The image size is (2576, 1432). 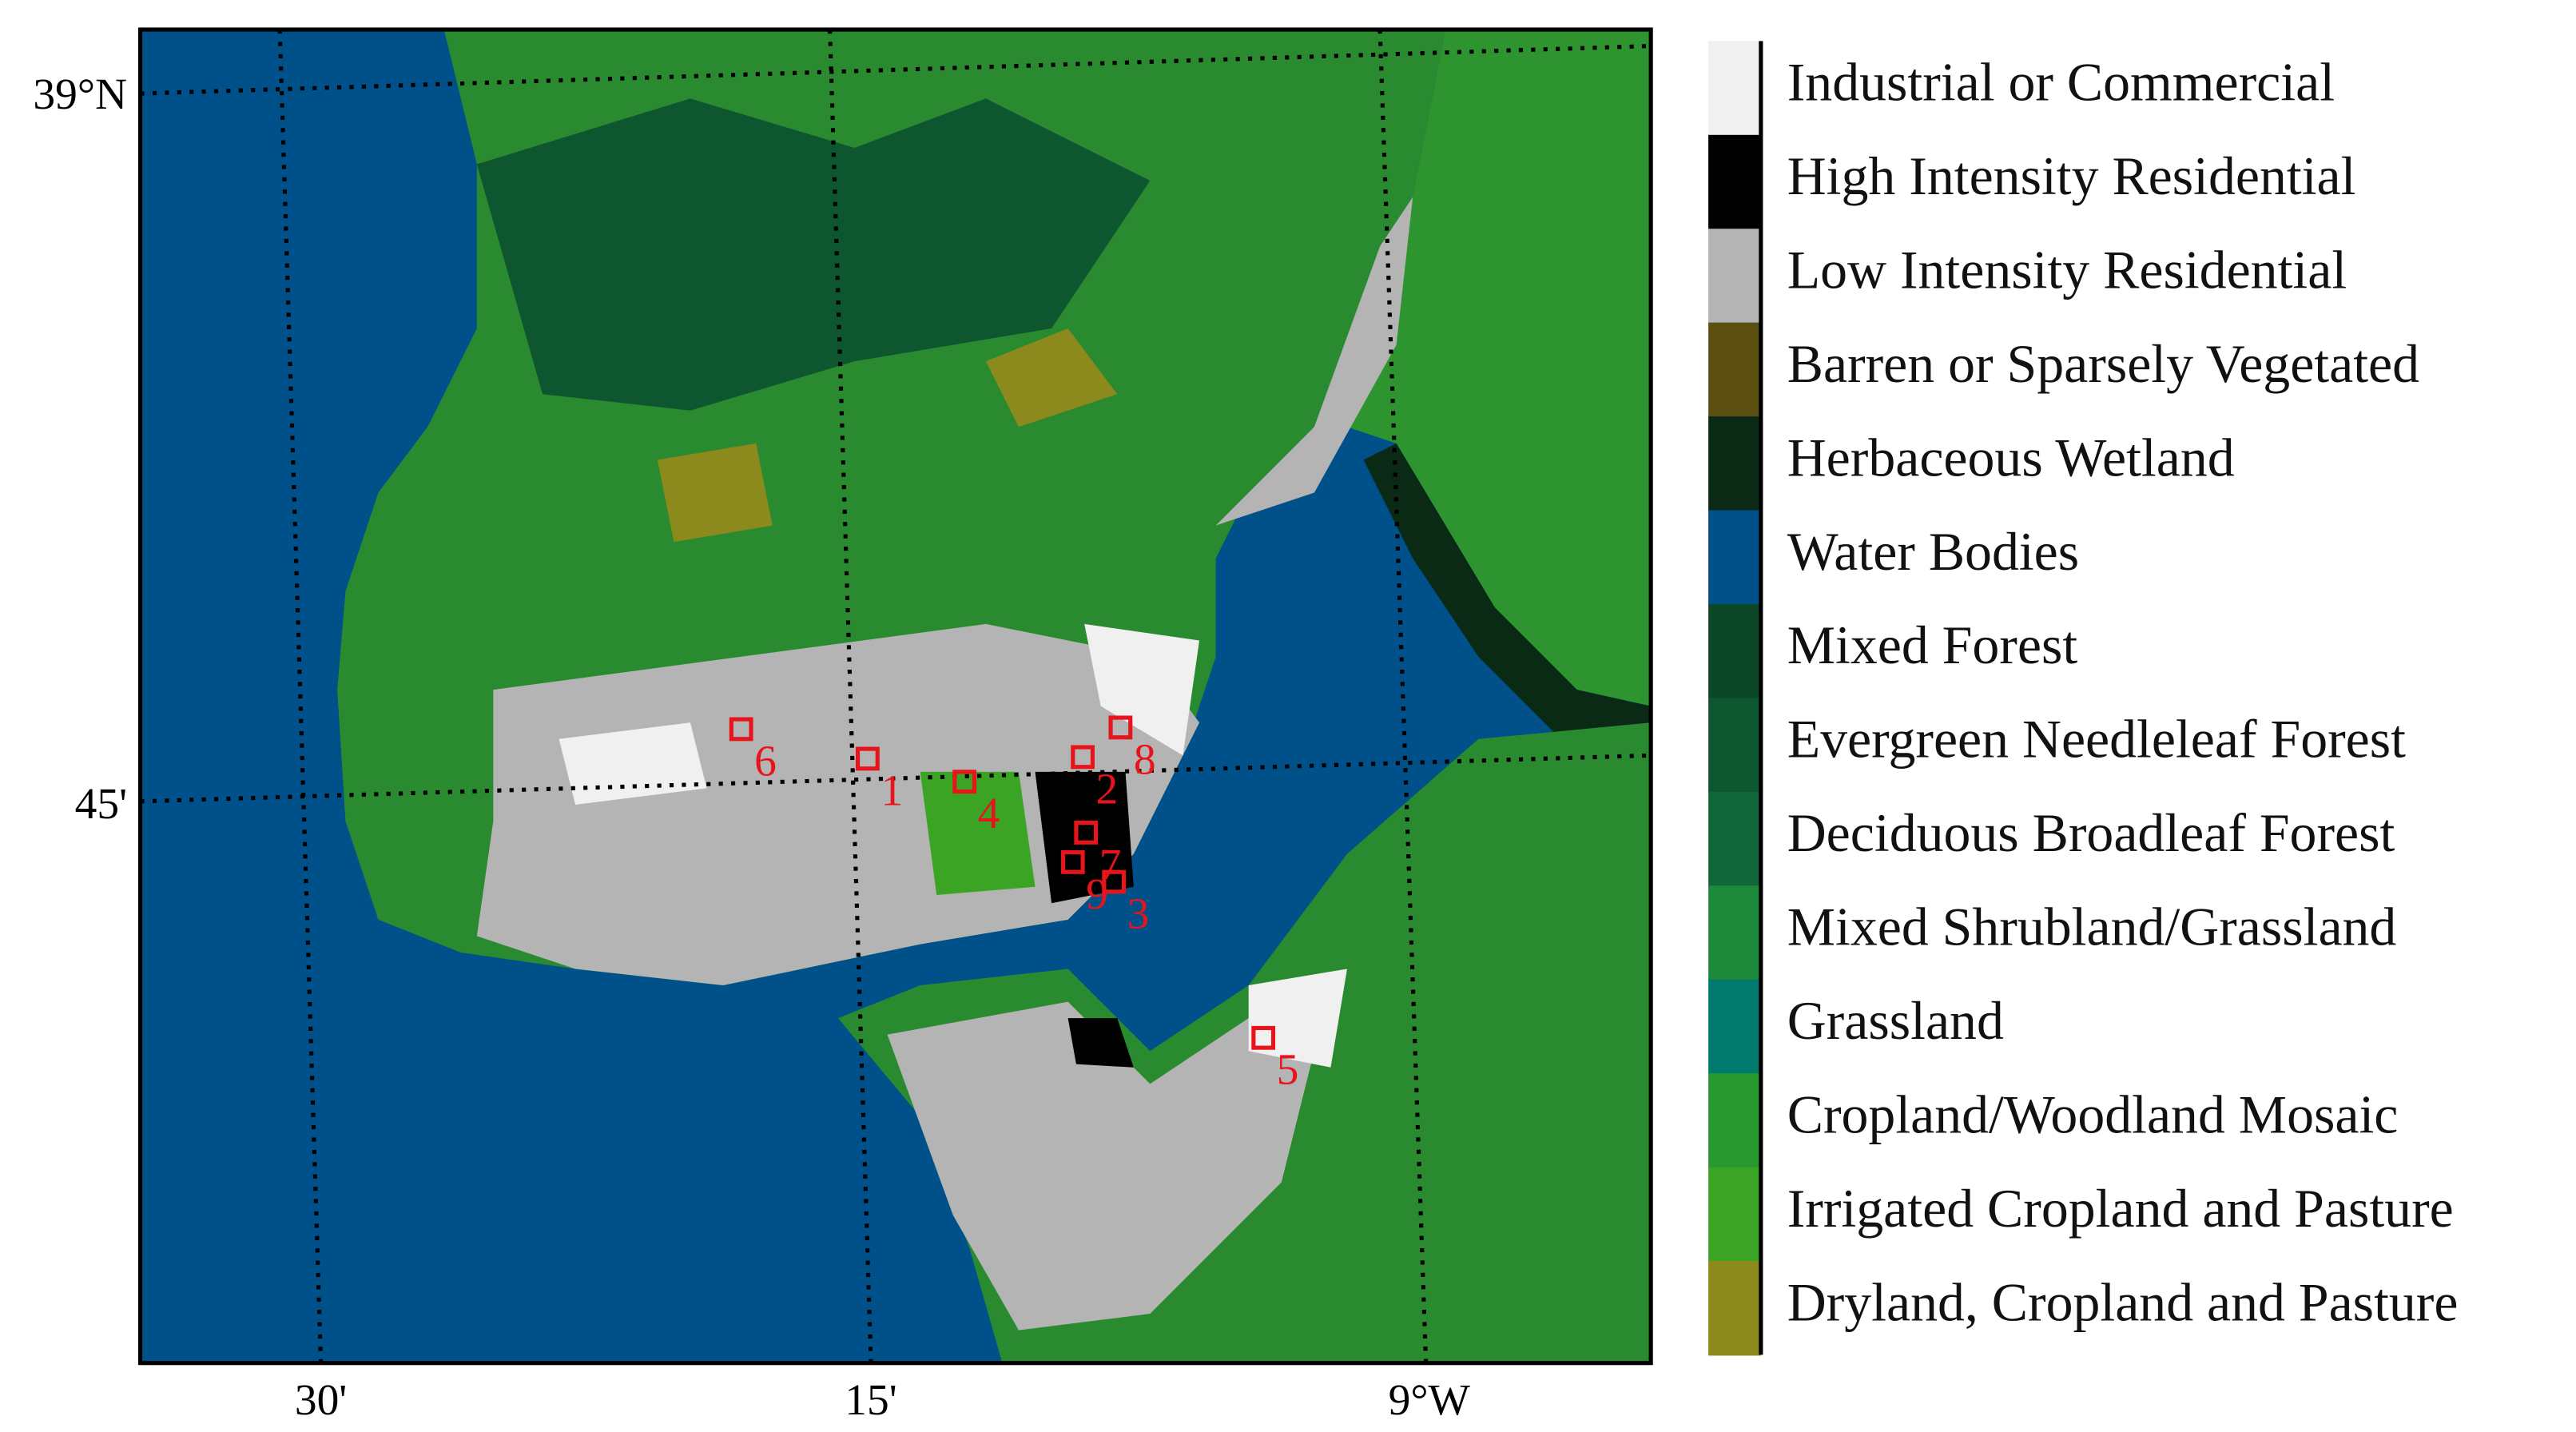 What do you see at coordinates (1142, 689) in the screenshot?
I see `commercial` at bounding box center [1142, 689].